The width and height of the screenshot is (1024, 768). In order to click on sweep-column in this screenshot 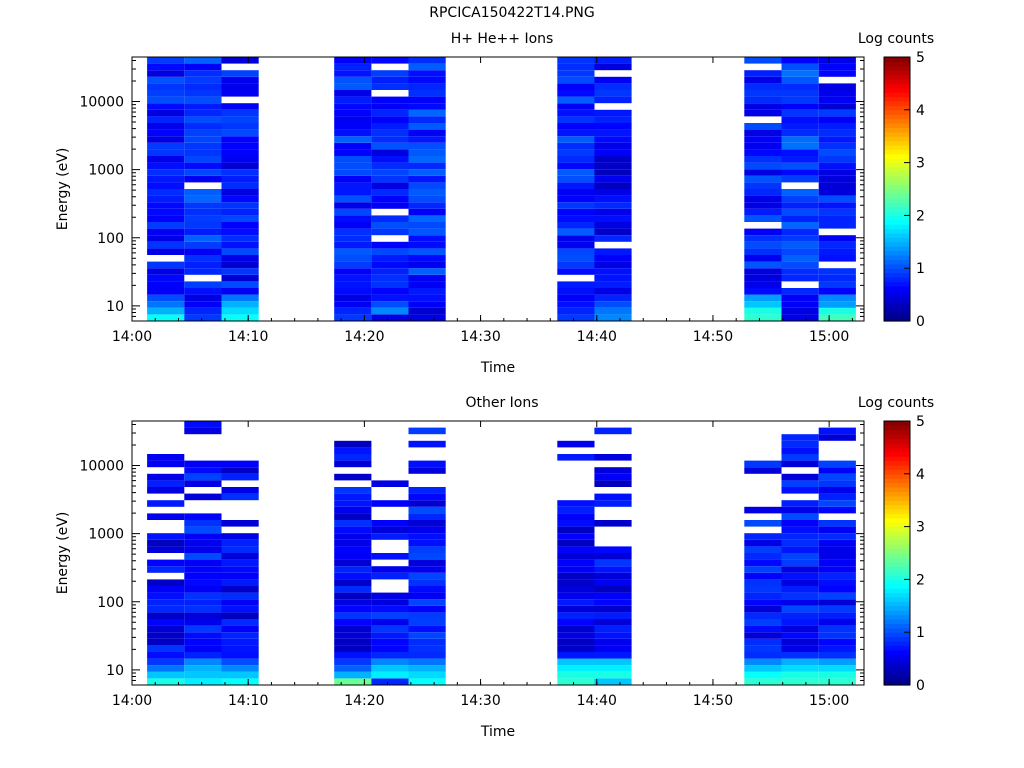, I will do `click(427, 556)`.